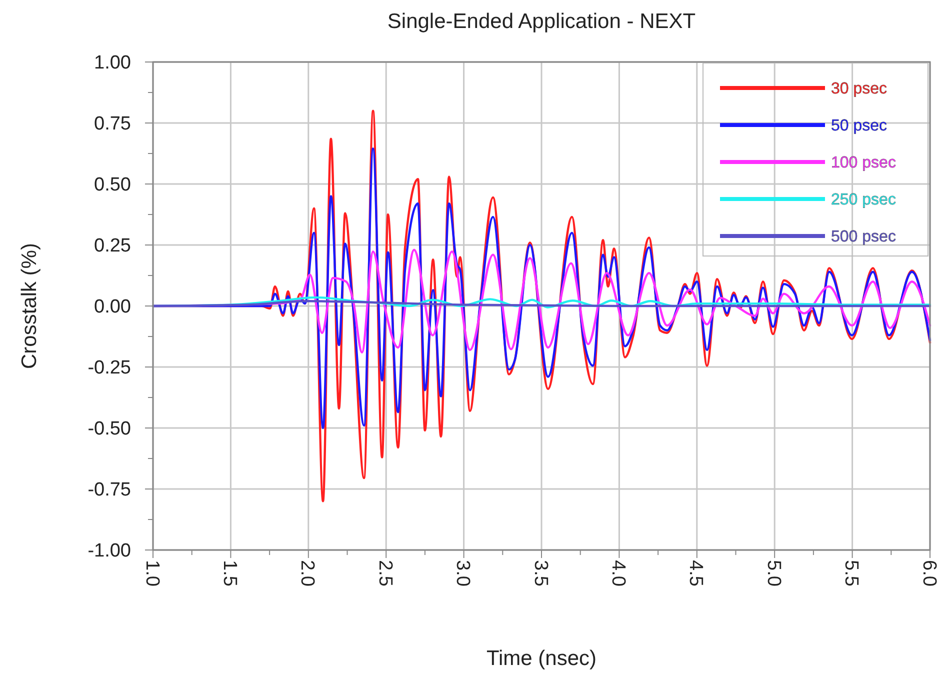 Image resolution: width=945 pixels, height=673 pixels. I want to click on text: 250 psec, so click(863, 200).